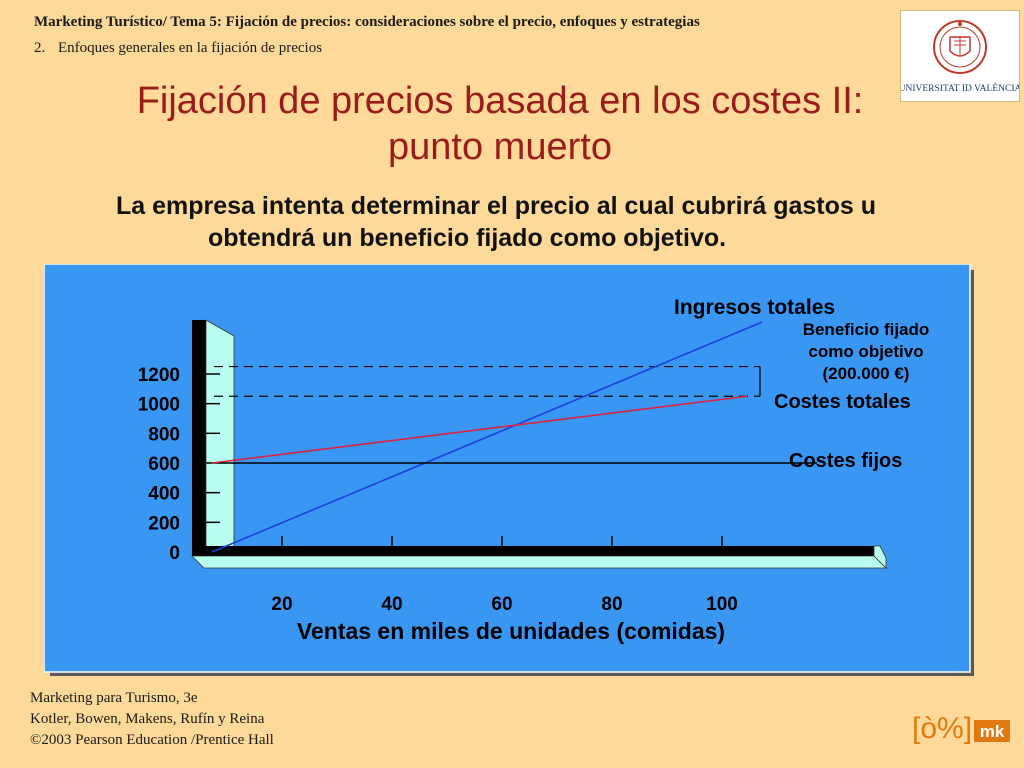  What do you see at coordinates (164, 464) in the screenshot?
I see `y-tick-label: 600` at bounding box center [164, 464].